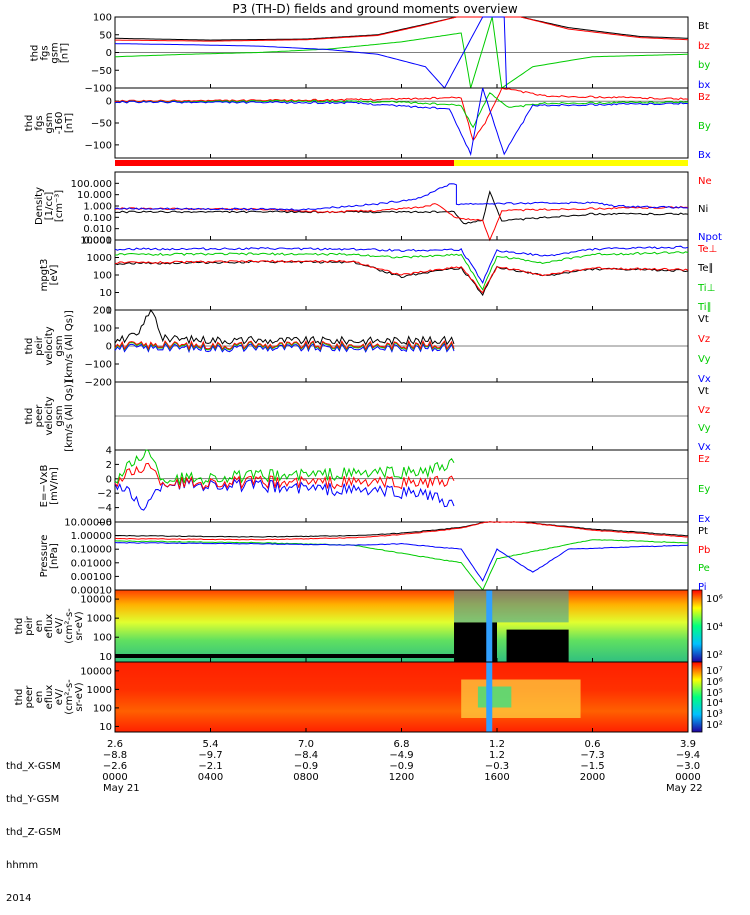  What do you see at coordinates (705, 307) in the screenshot?
I see `legend-entry: Ti∥` at bounding box center [705, 307].